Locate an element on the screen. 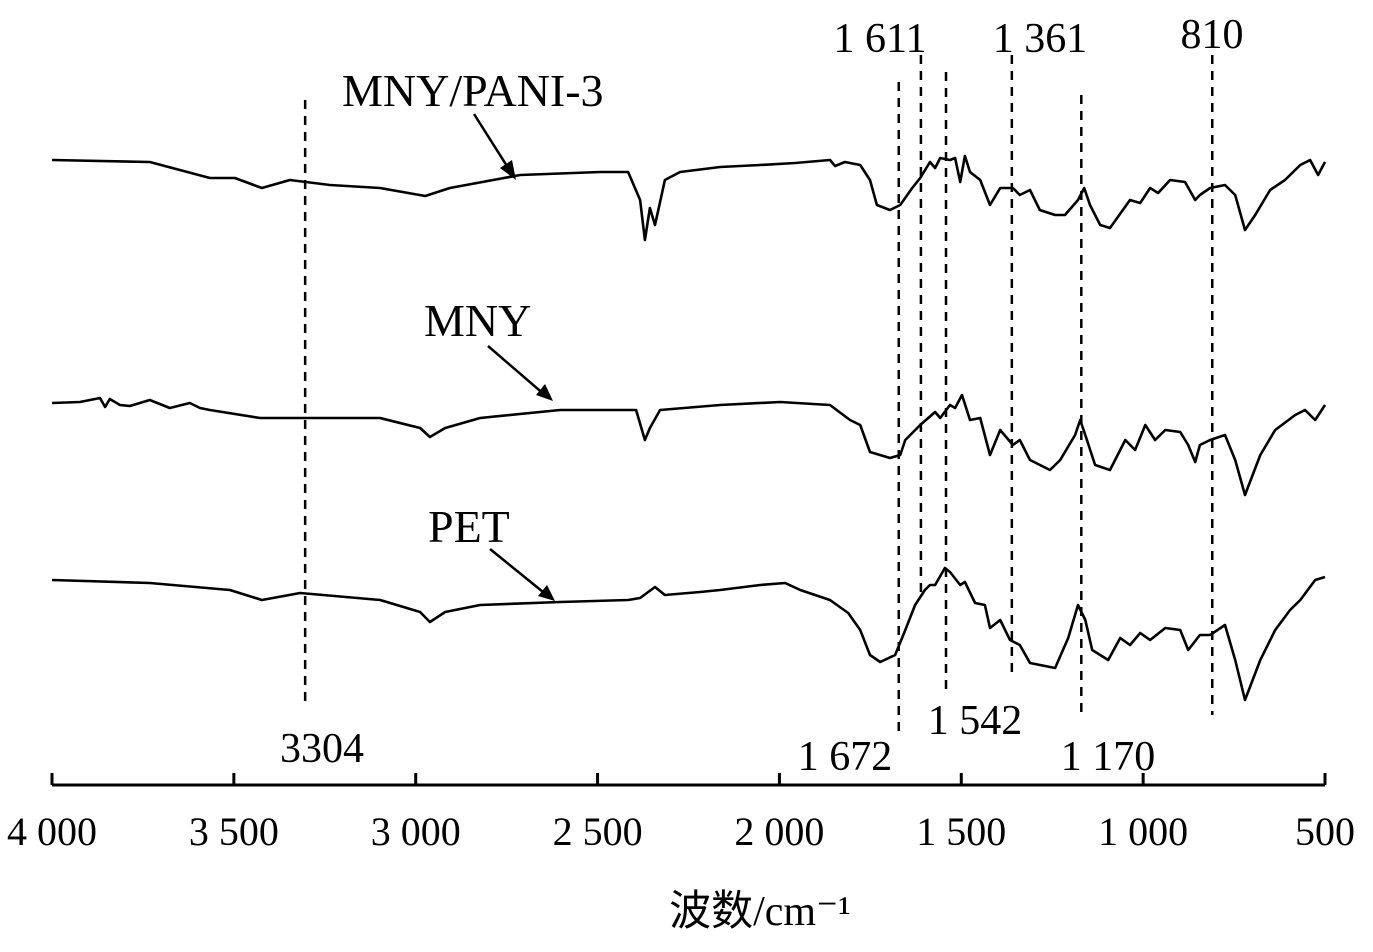 The image size is (1373, 952). arrowhead-mny is located at coordinates (544, 392).